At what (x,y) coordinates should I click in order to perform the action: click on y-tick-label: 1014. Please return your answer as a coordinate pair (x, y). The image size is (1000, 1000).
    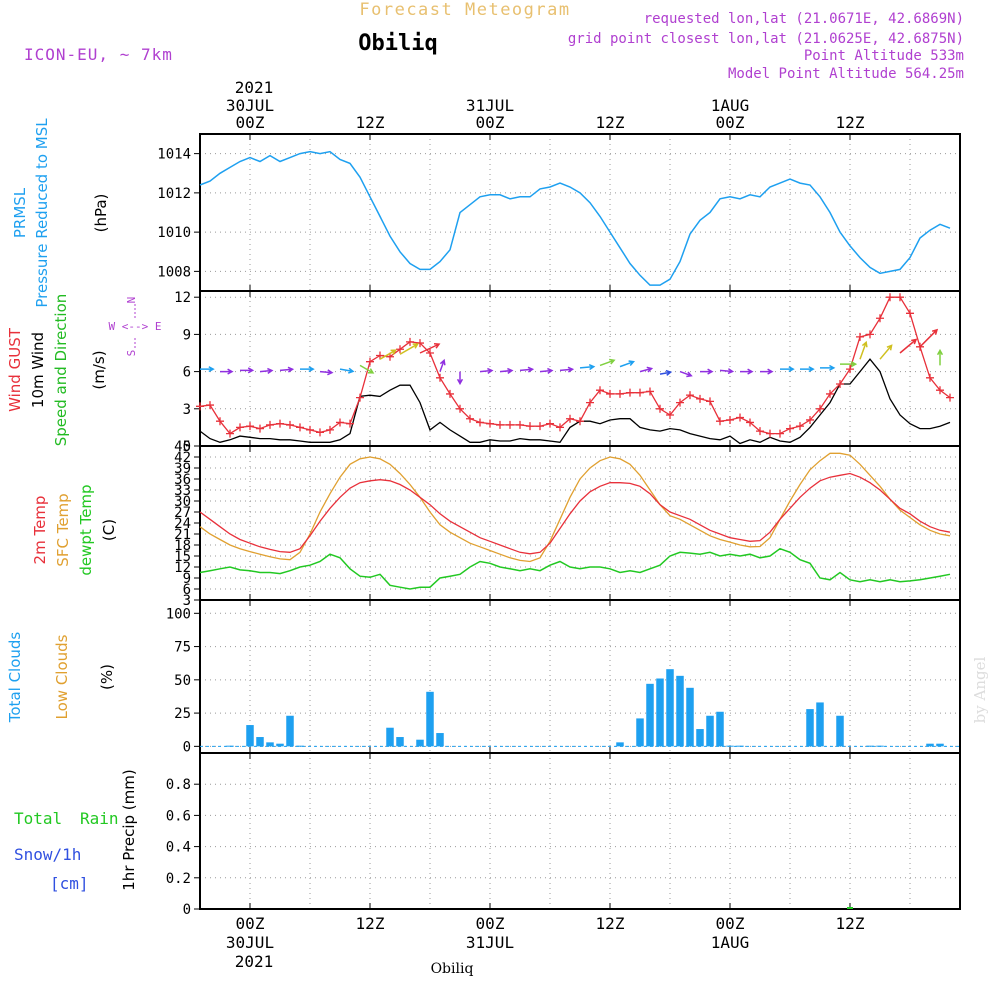
    Looking at the image, I should click on (174, 155).